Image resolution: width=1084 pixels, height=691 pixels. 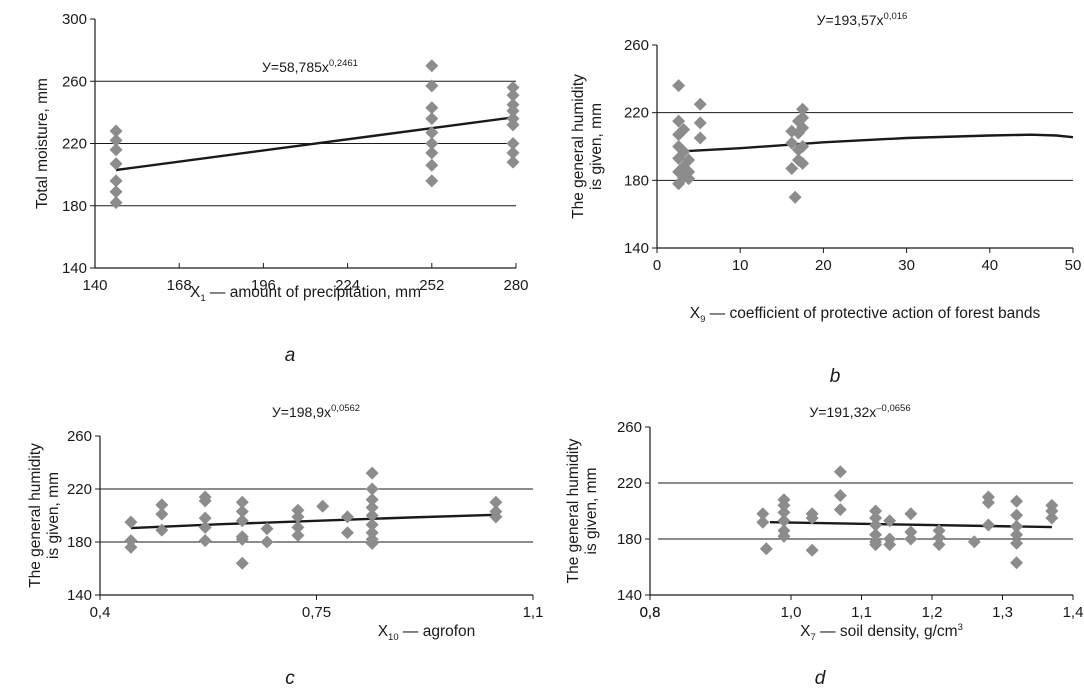 What do you see at coordinates (316, 612) in the screenshot?
I see `x-tick-label: 0,75` at bounding box center [316, 612].